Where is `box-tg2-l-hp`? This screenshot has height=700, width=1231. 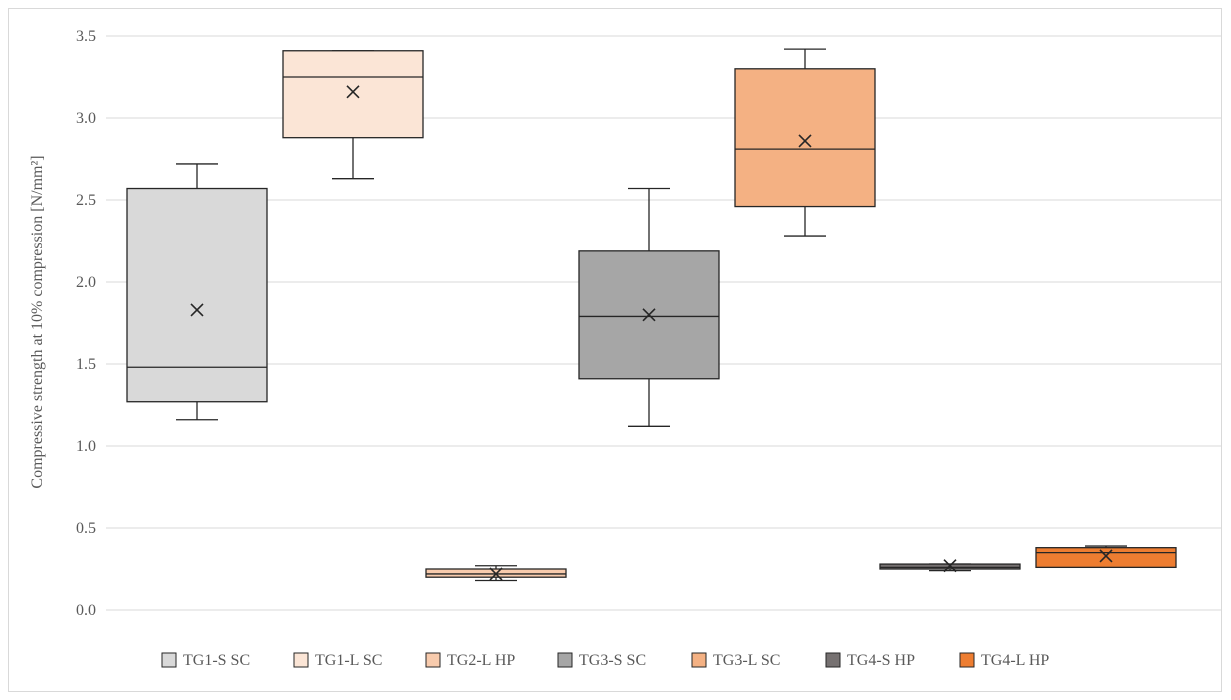 box-tg2-l-hp is located at coordinates (496, 573).